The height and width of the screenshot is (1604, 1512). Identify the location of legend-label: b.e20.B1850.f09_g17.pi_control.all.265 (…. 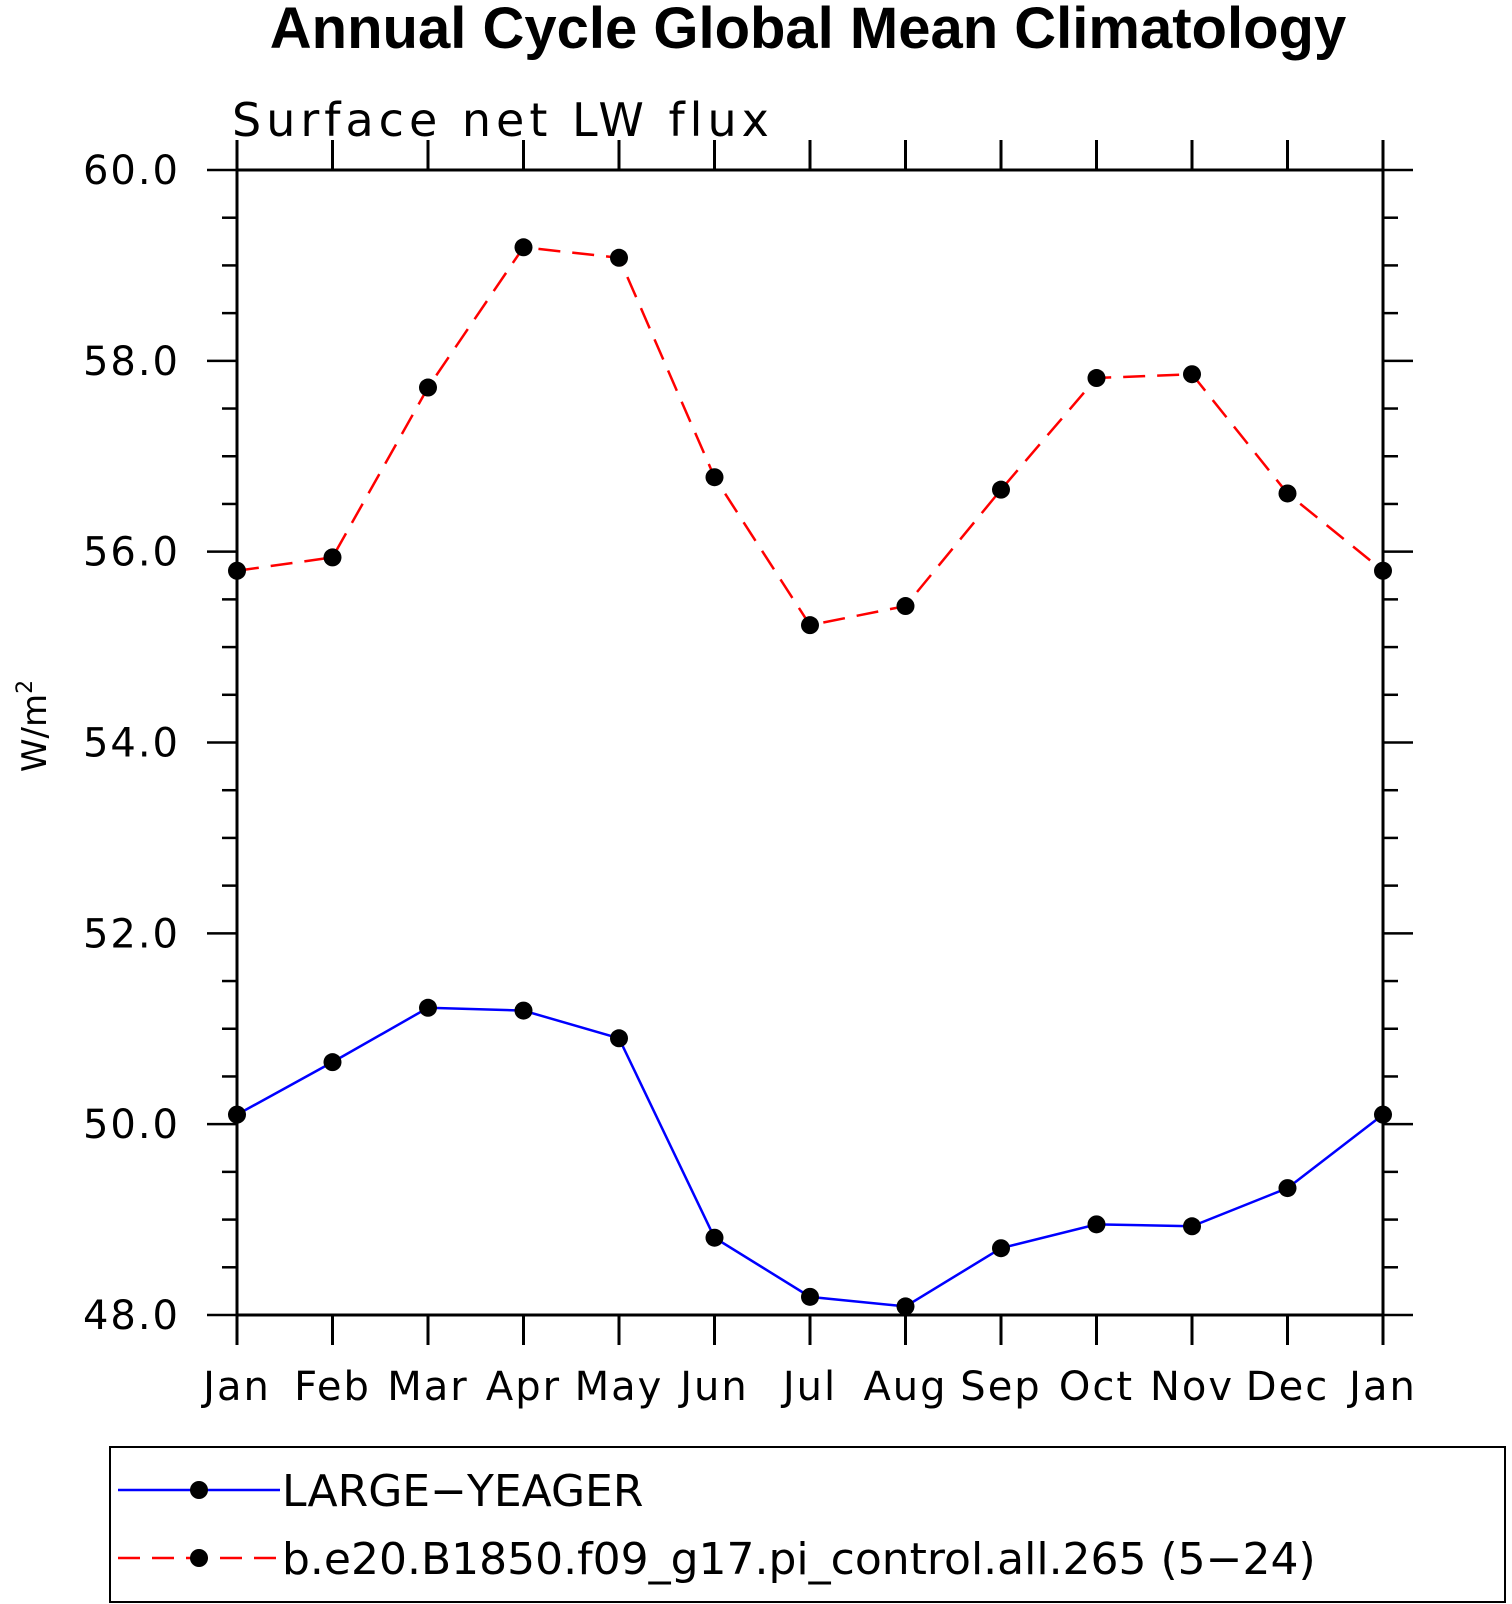
(799, 1559).